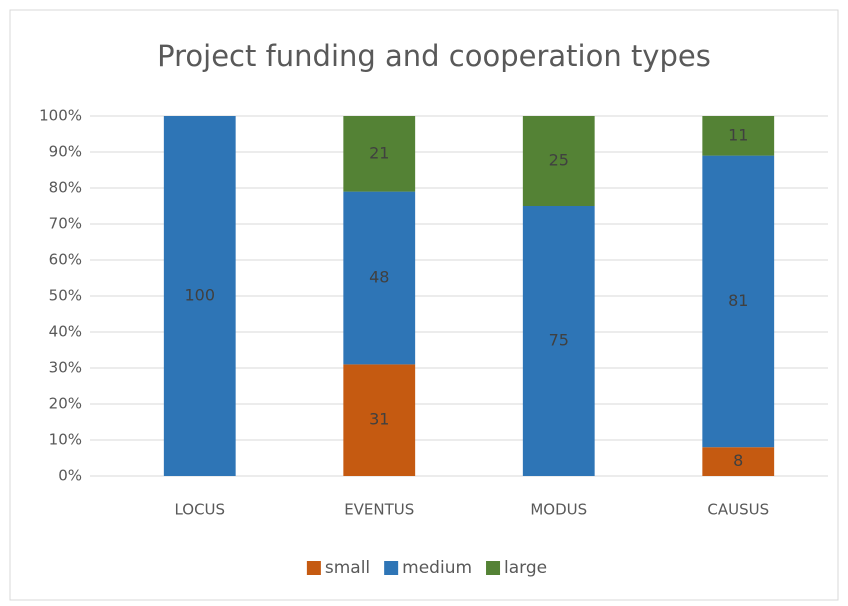  Describe the element at coordinates (558, 510) in the screenshot. I see `x-tick-label: MODUS` at that location.